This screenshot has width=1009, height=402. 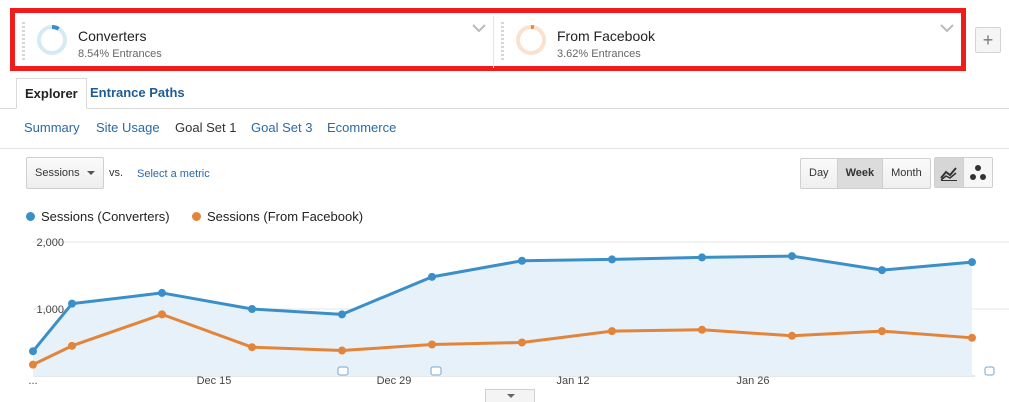 I want to click on segment-converters: Converters 8.54% Entrances, so click(x=257, y=42).